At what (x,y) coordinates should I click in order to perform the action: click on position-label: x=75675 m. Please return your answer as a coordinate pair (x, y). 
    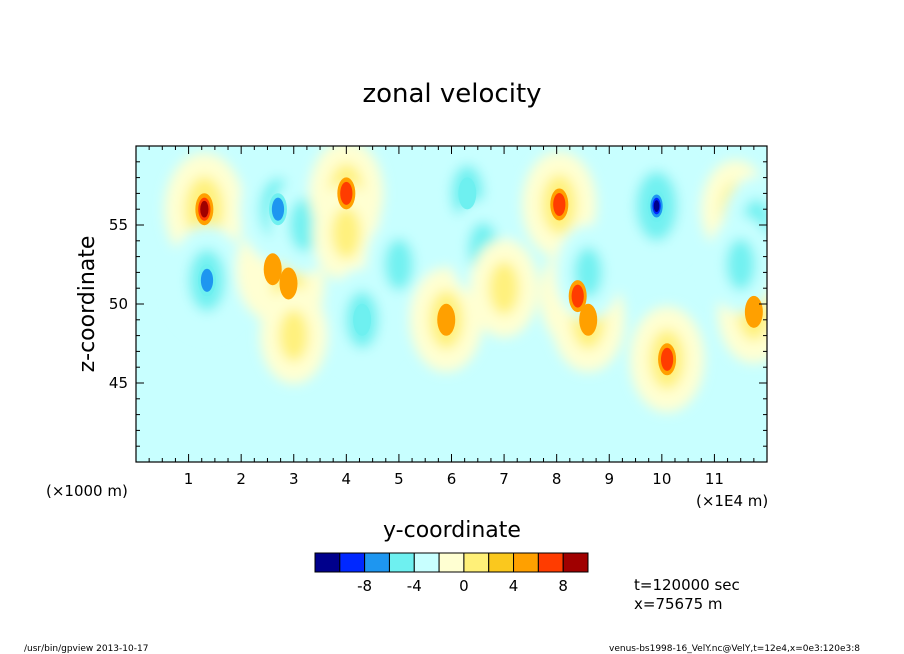
    Looking at the image, I should click on (678, 604).